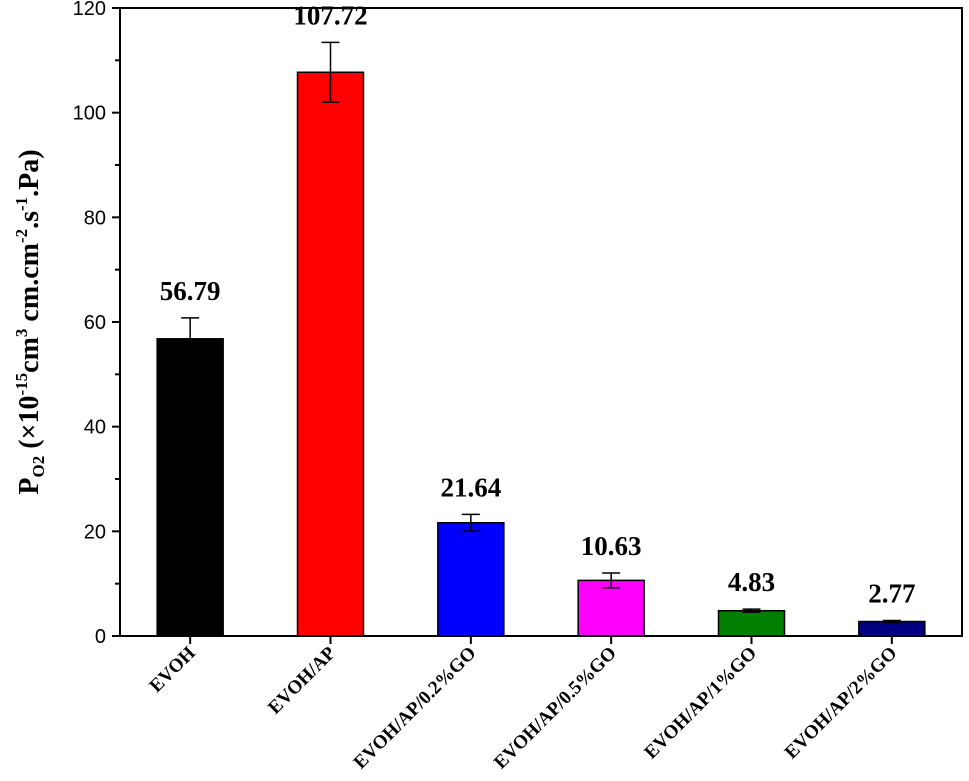 This screenshot has height=781, width=969. I want to click on ylabel-mid2: cm.cm, so click(29, 286).